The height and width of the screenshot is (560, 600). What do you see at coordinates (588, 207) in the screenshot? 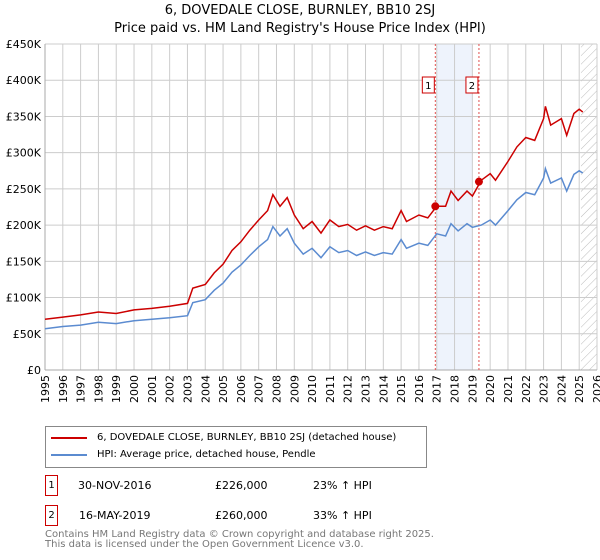
I see `forecast-hatch` at bounding box center [588, 207].